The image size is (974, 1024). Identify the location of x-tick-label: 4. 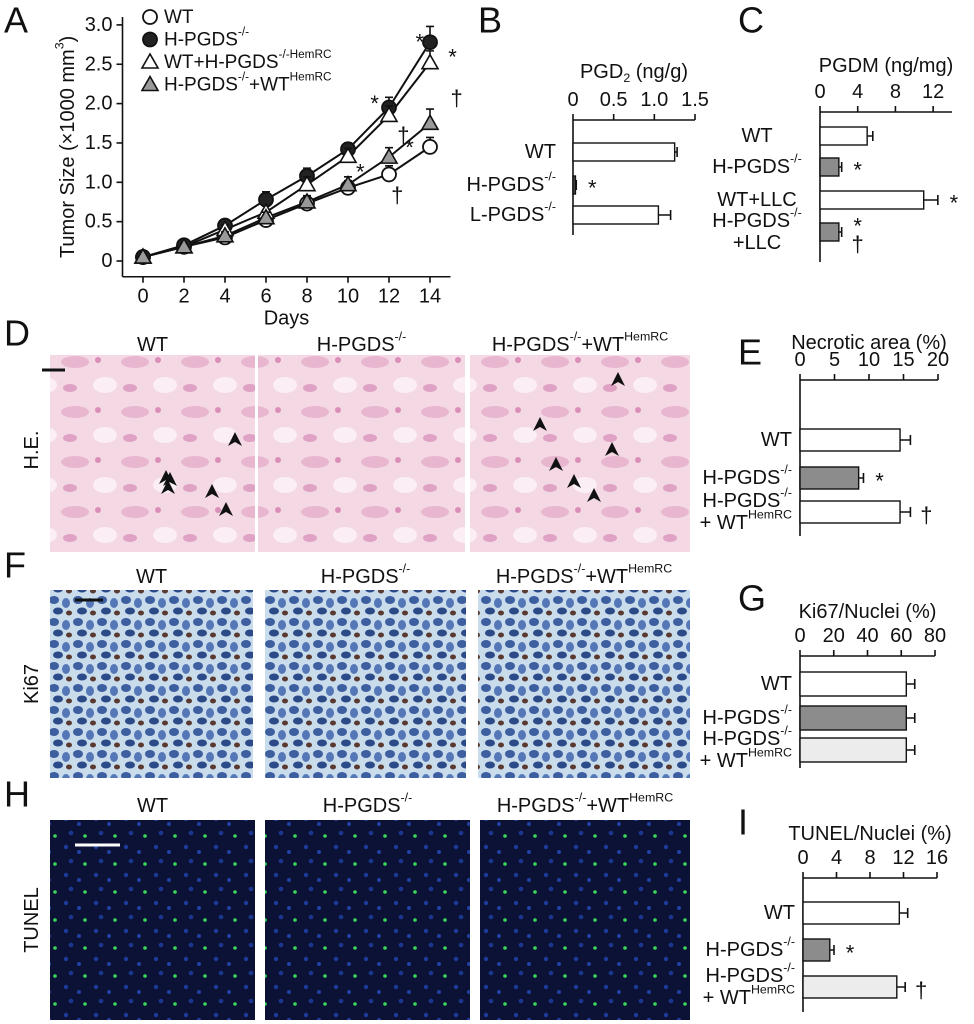
(224, 297).